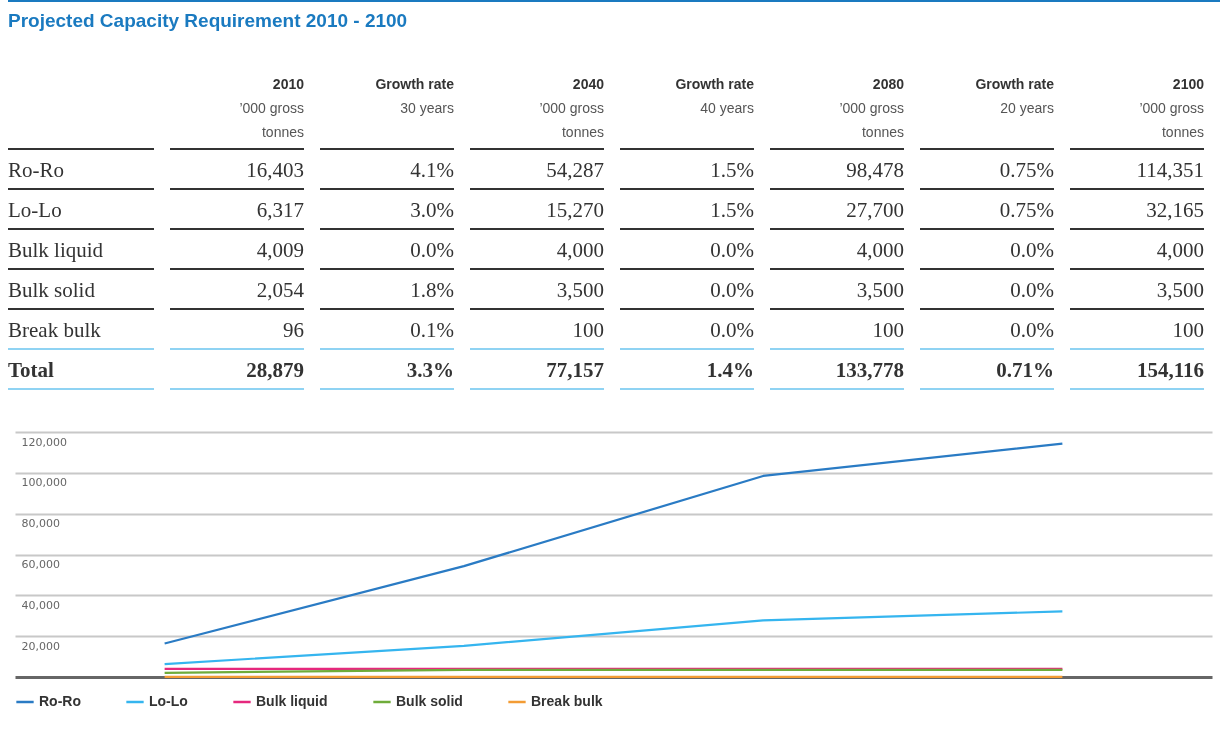  Describe the element at coordinates (687, 370) in the screenshot. I see `text: 1.4%` at that location.